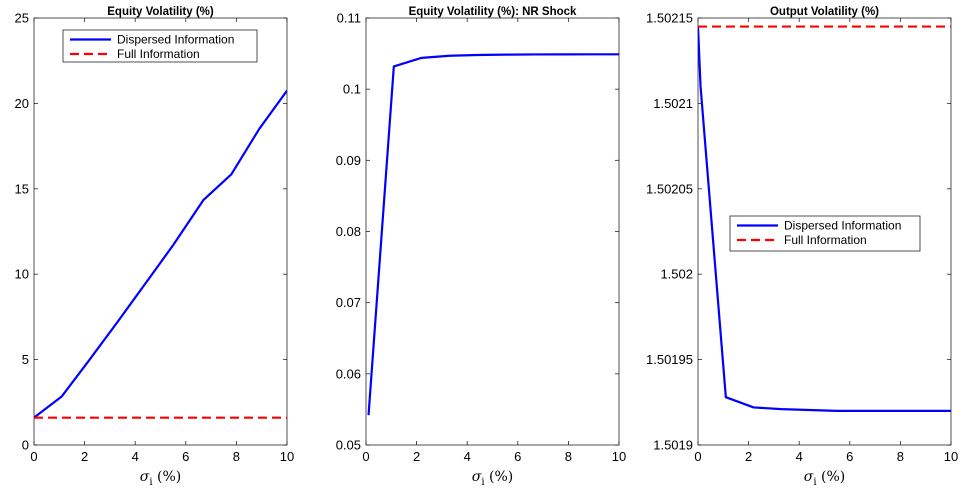 This screenshot has width=963, height=489. What do you see at coordinates (22, 18) in the screenshot?
I see `y-tick-label: 25` at bounding box center [22, 18].